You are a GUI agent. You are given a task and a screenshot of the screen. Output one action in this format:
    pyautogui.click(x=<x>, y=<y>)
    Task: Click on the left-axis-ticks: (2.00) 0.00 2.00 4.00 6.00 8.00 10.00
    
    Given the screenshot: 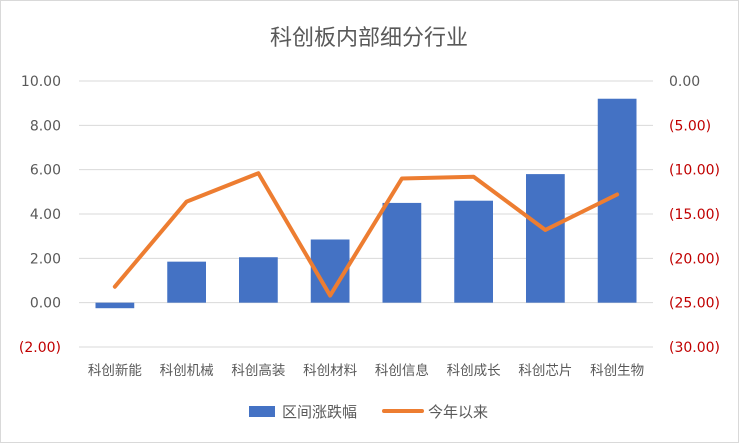 What is the action you would take?
    pyautogui.click(x=40, y=215)
    